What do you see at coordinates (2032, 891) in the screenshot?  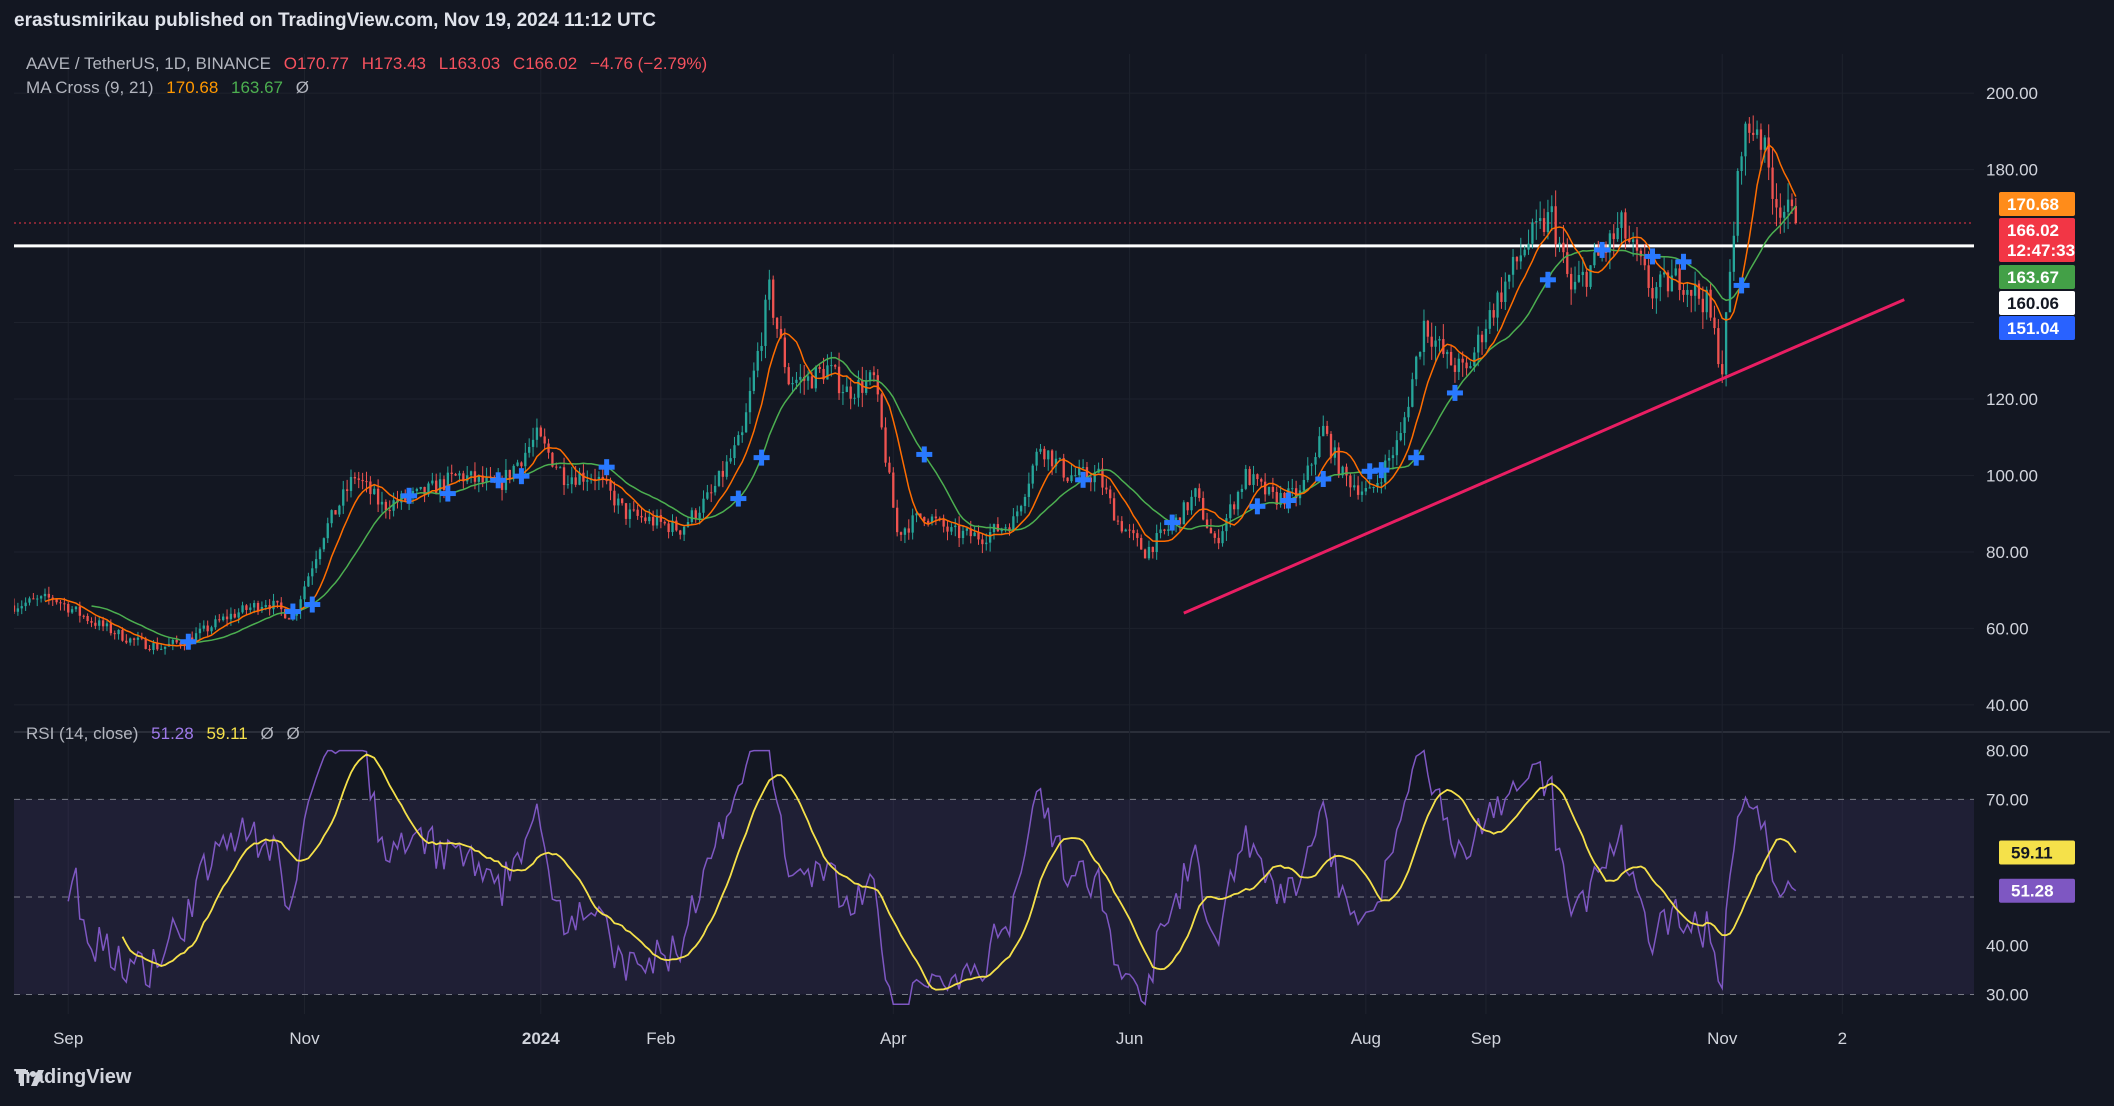 I see `rsi-tag-value: 51.28` at bounding box center [2032, 891].